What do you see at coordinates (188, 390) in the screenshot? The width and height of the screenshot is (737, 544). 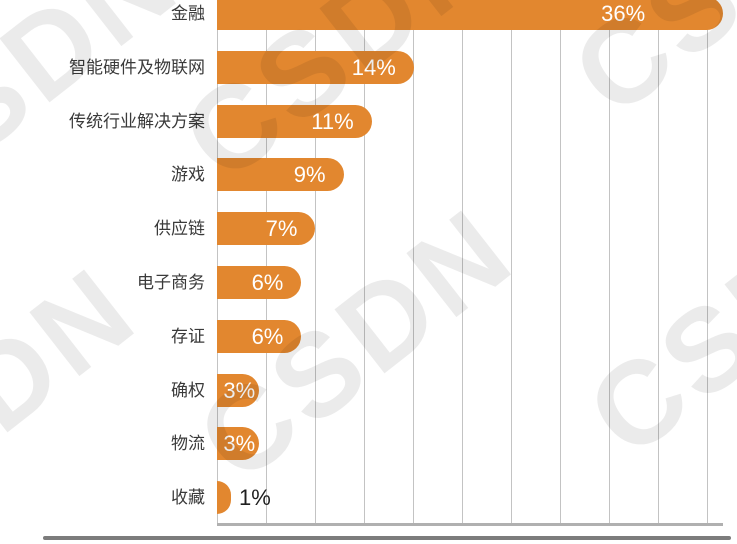 I see `category-label: 确权` at bounding box center [188, 390].